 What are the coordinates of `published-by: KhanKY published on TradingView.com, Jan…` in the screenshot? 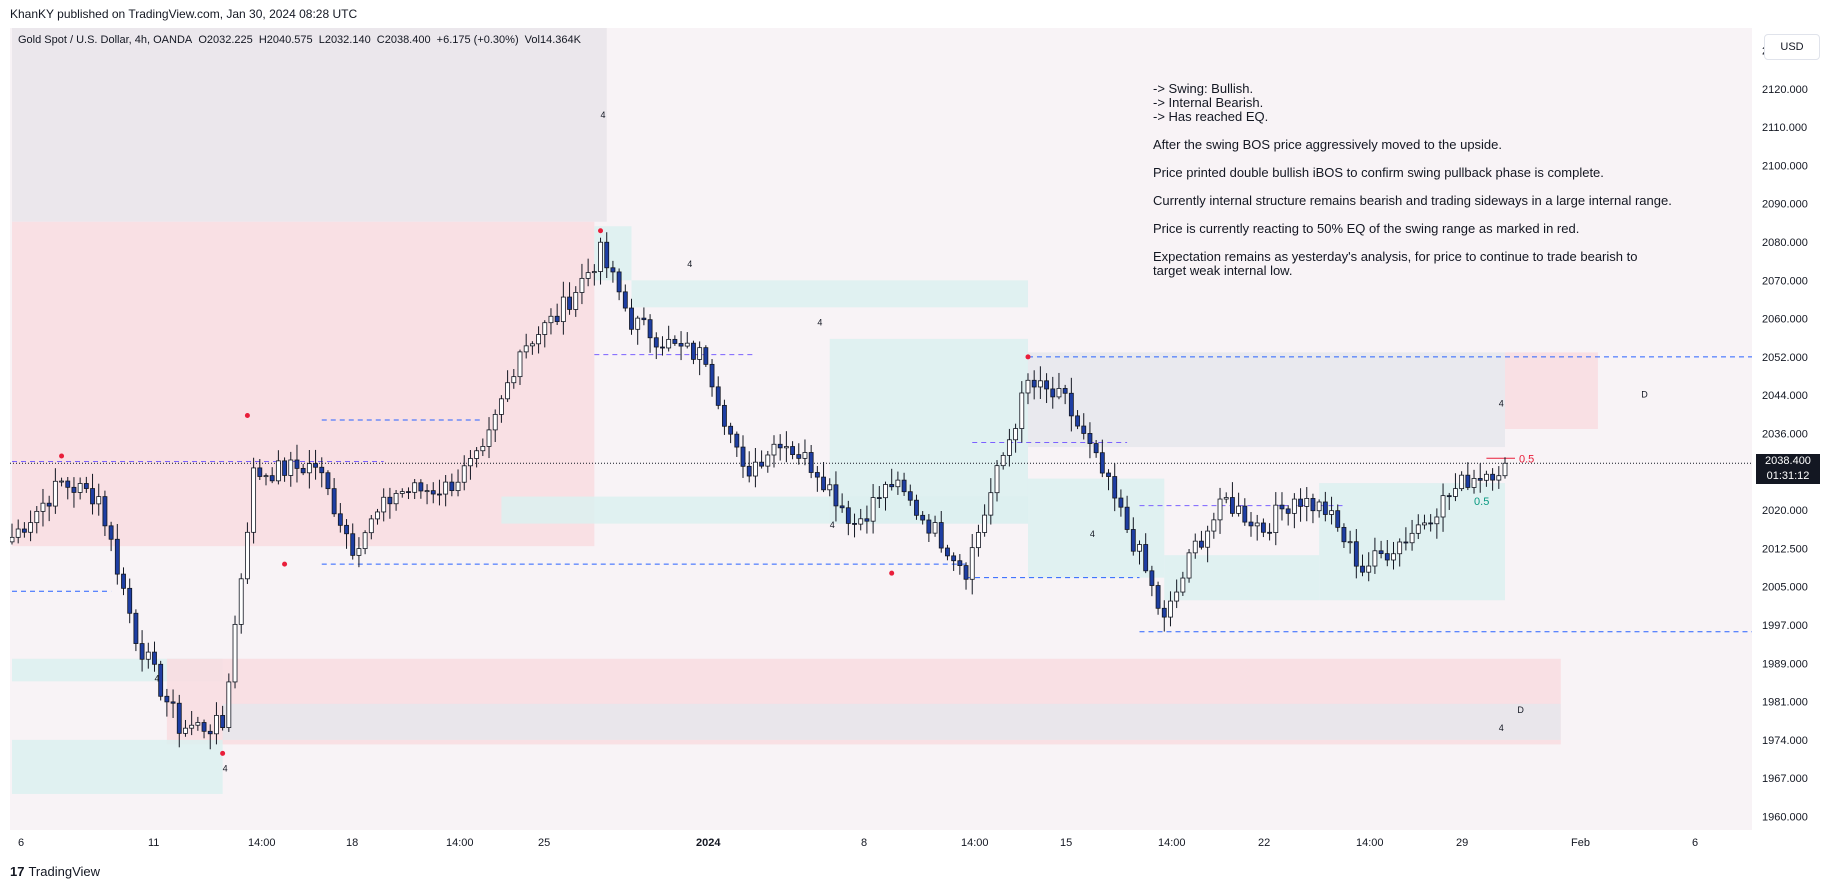 It's located at (184, 14).